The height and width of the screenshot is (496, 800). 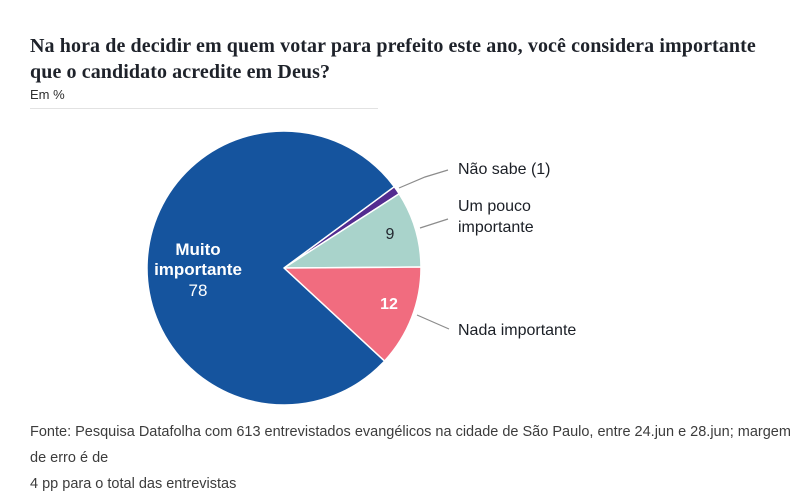 What do you see at coordinates (434, 223) in the screenshot?
I see `leader-line-um-pouco` at bounding box center [434, 223].